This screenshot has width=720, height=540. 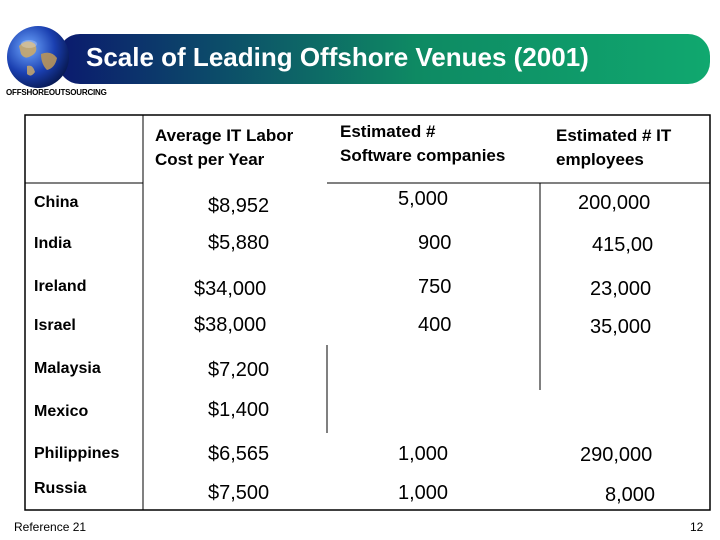 I want to click on software-cell: 750, so click(x=435, y=287).